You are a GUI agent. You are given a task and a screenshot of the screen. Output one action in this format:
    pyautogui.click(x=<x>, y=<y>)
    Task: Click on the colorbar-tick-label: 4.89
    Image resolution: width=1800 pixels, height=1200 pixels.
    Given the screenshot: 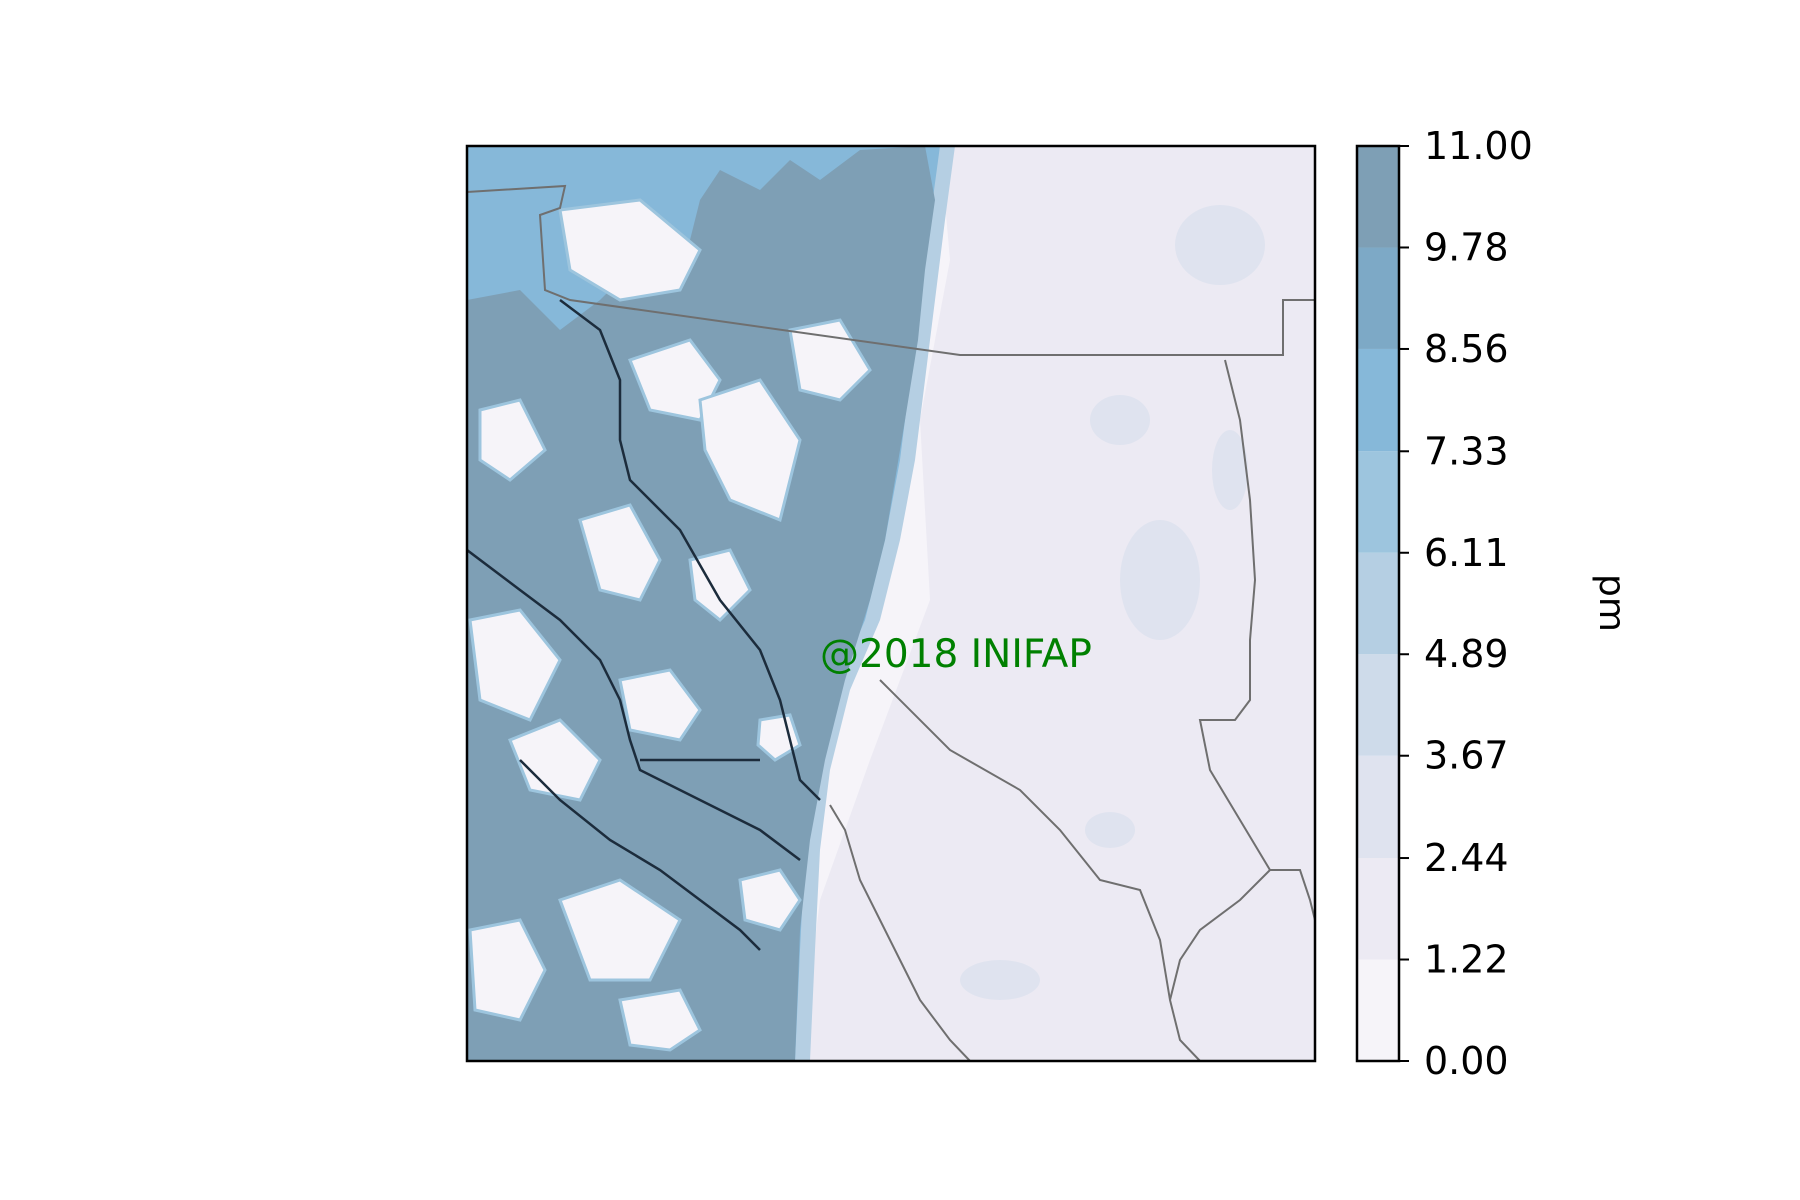 What is the action you would take?
    pyautogui.click(x=1466, y=654)
    